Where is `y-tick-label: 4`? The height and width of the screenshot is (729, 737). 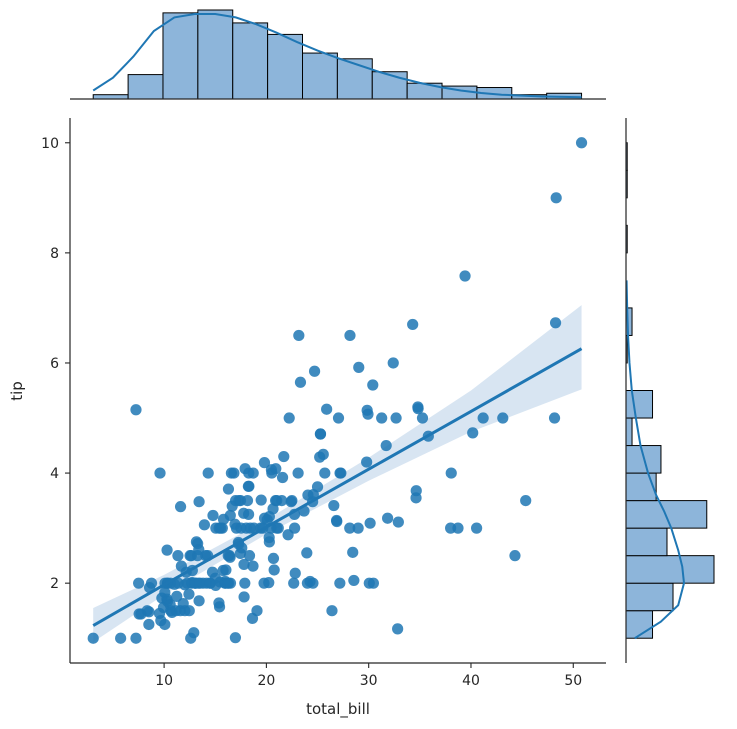
y-tick-label: 4 is located at coordinates (54, 474).